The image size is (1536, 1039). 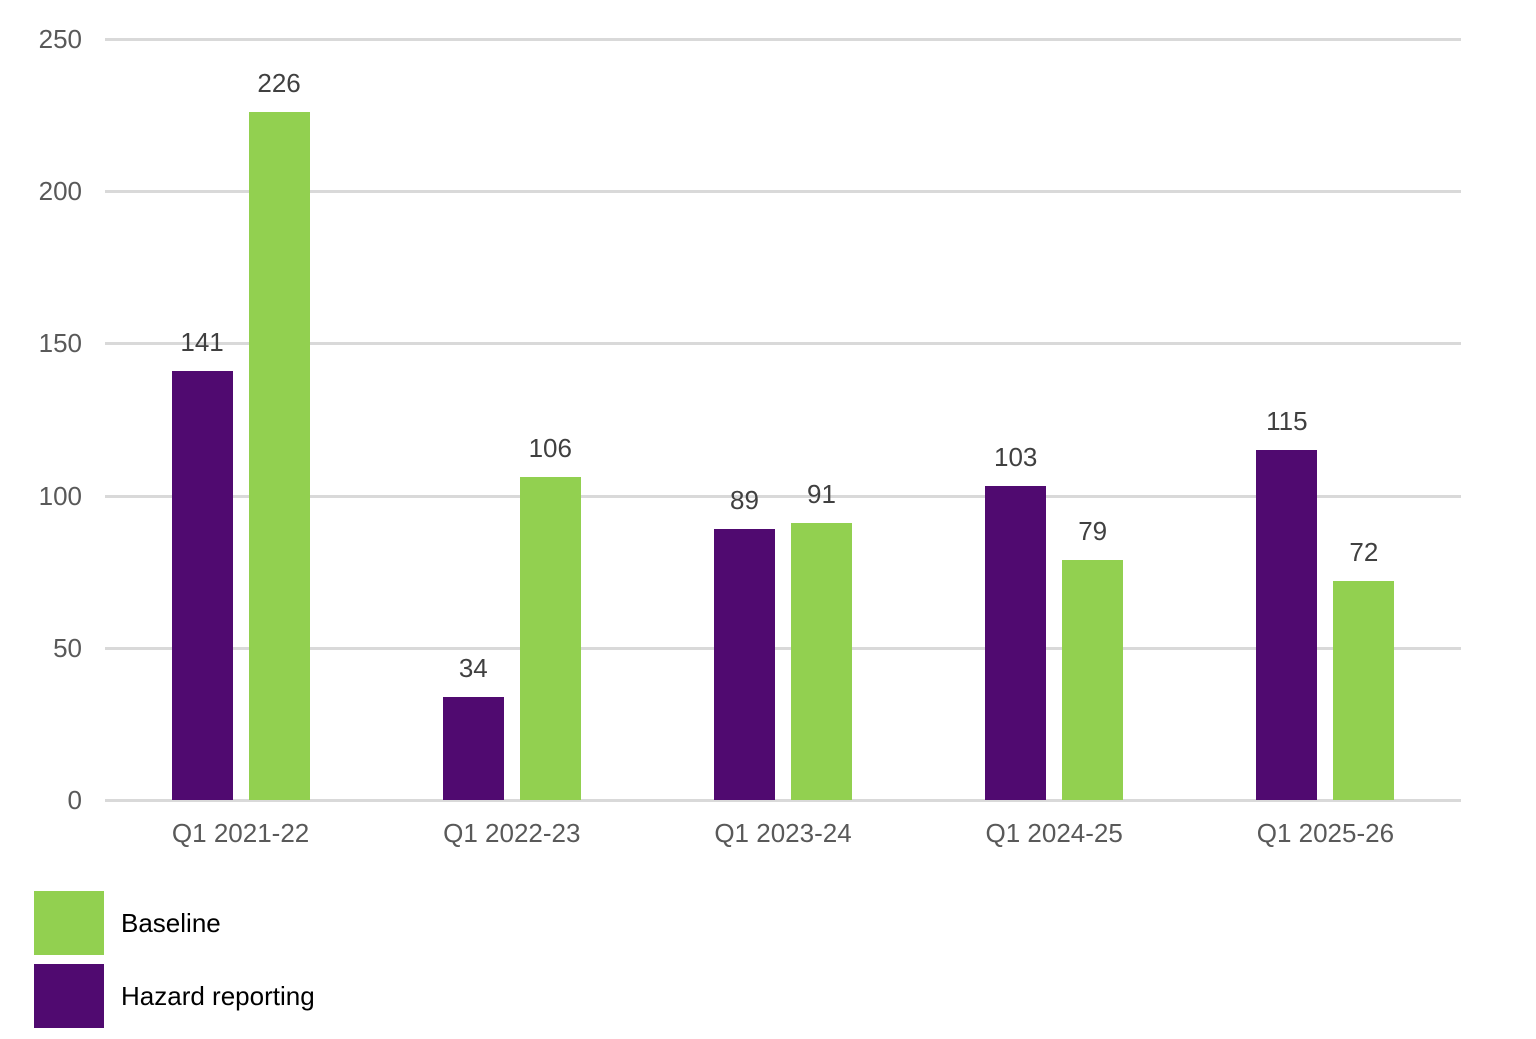 I want to click on data-label: 34, so click(x=473, y=667).